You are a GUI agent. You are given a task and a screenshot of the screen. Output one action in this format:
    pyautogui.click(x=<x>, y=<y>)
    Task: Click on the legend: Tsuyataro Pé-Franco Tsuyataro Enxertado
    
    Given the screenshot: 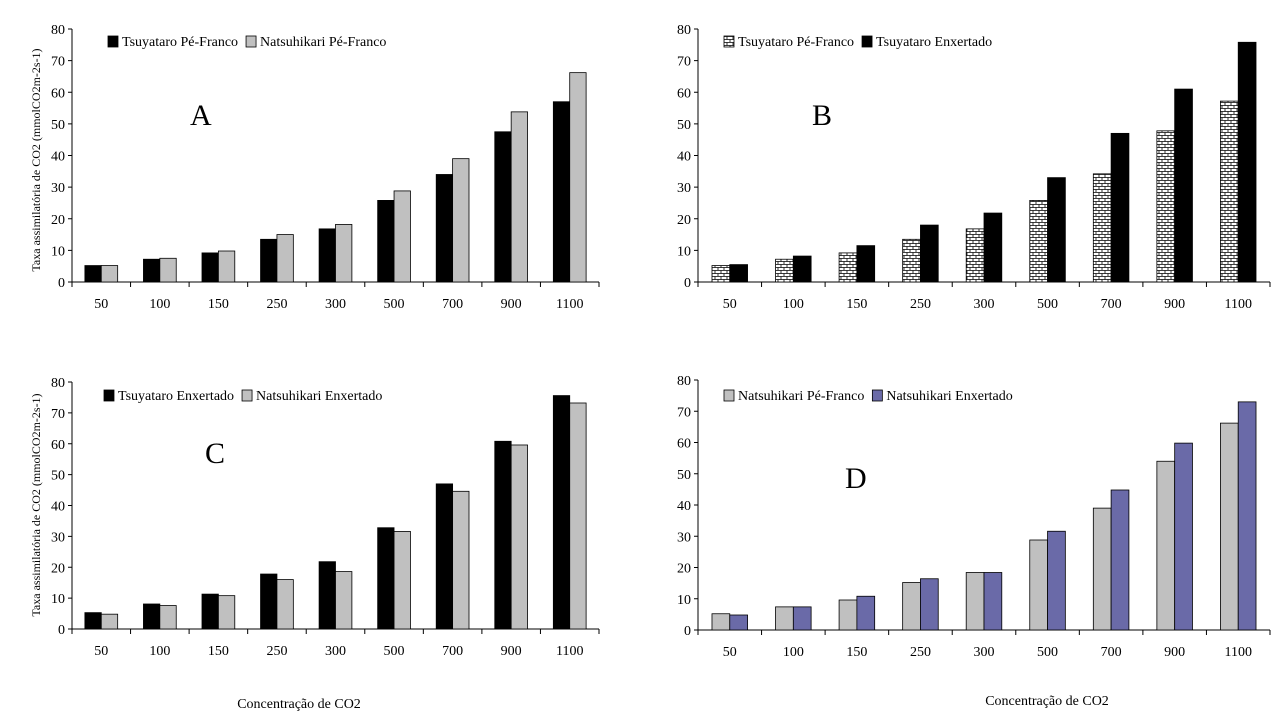 What is the action you would take?
    pyautogui.click(x=857, y=42)
    